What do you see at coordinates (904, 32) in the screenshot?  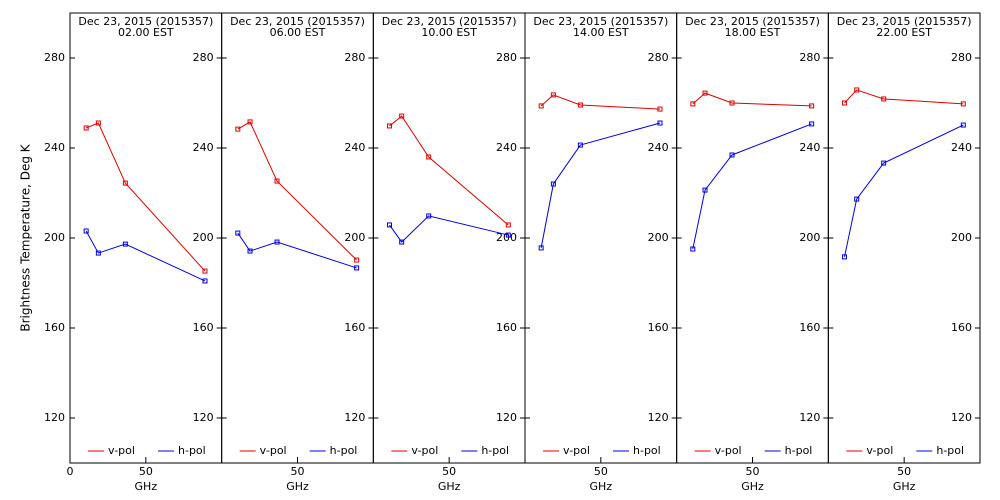 I see `panel-subtitle: 22.00 EST` at bounding box center [904, 32].